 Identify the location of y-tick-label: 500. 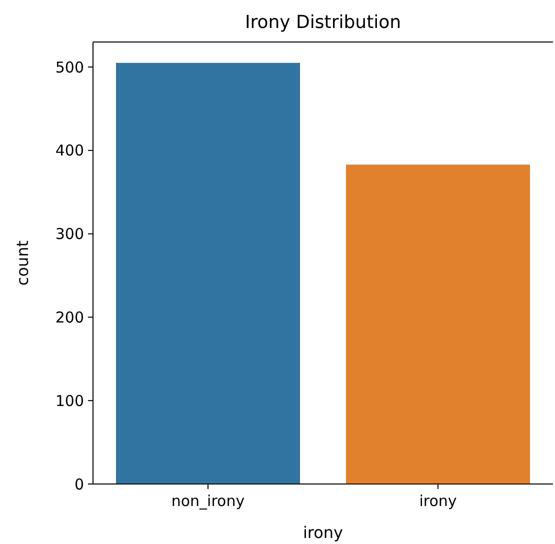
(69, 67).